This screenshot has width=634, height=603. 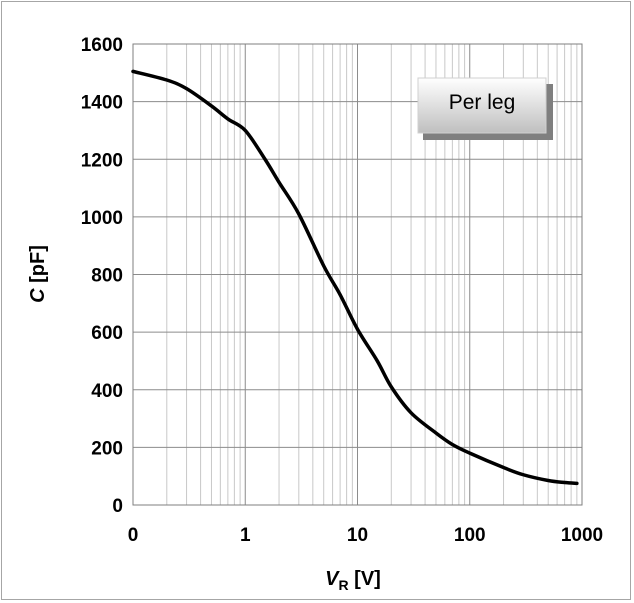 What do you see at coordinates (482, 102) in the screenshot?
I see `legend-box-text: Per leg` at bounding box center [482, 102].